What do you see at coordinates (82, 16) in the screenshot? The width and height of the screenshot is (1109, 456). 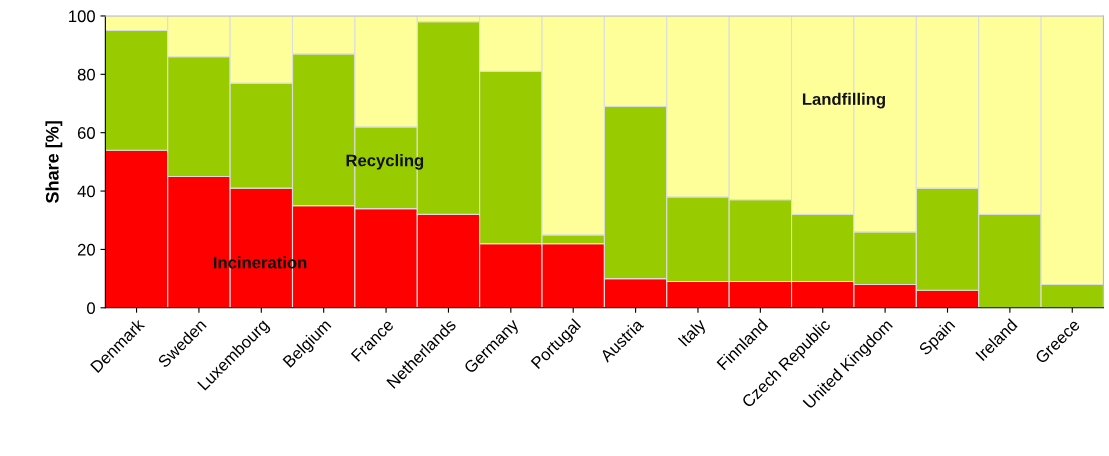 I see `y-tick-label: 100` at bounding box center [82, 16].